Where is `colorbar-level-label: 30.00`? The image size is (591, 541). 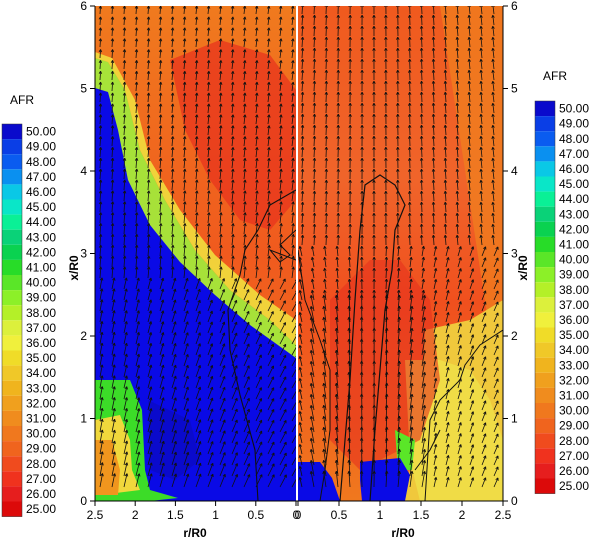 colorbar-level-label: 30.00 is located at coordinates (41, 434).